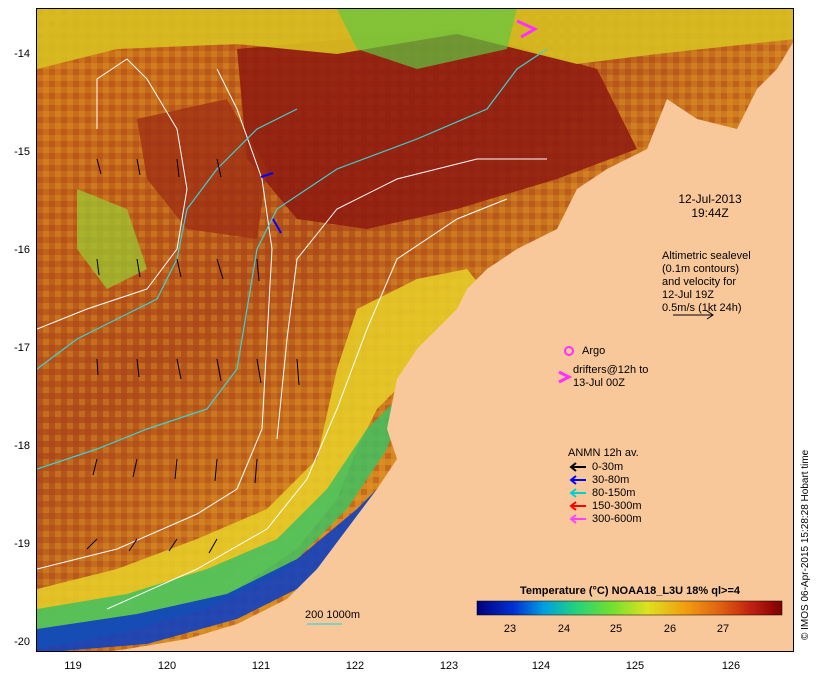 Image resolution: width=820 pixels, height=680 pixels. What do you see at coordinates (611, 479) in the screenshot?
I see `anmn-label: 30-80m` at bounding box center [611, 479].